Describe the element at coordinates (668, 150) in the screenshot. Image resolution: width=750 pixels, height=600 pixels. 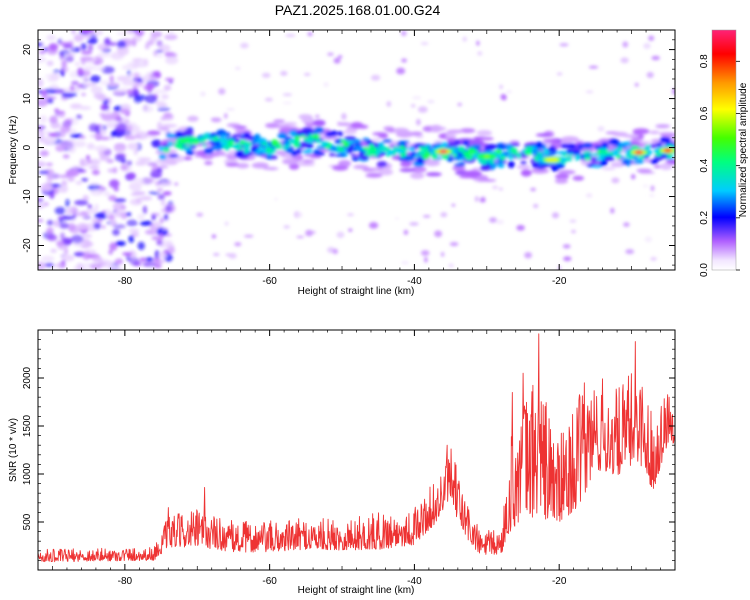
I see `heatmap-peak` at that location.